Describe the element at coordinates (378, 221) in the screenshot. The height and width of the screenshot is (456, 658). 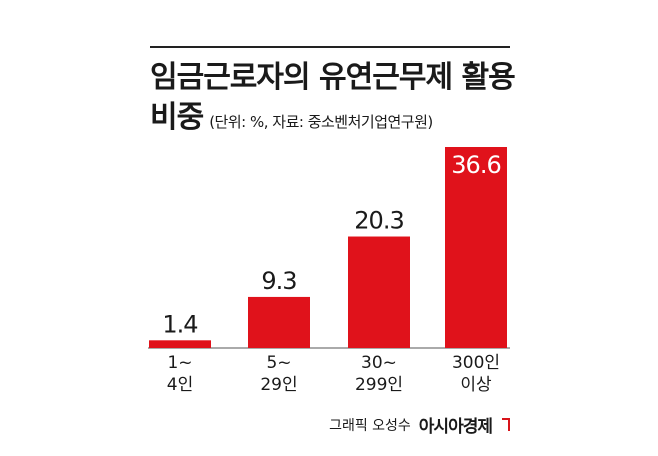
I see `value-label-3: 20.3` at that location.